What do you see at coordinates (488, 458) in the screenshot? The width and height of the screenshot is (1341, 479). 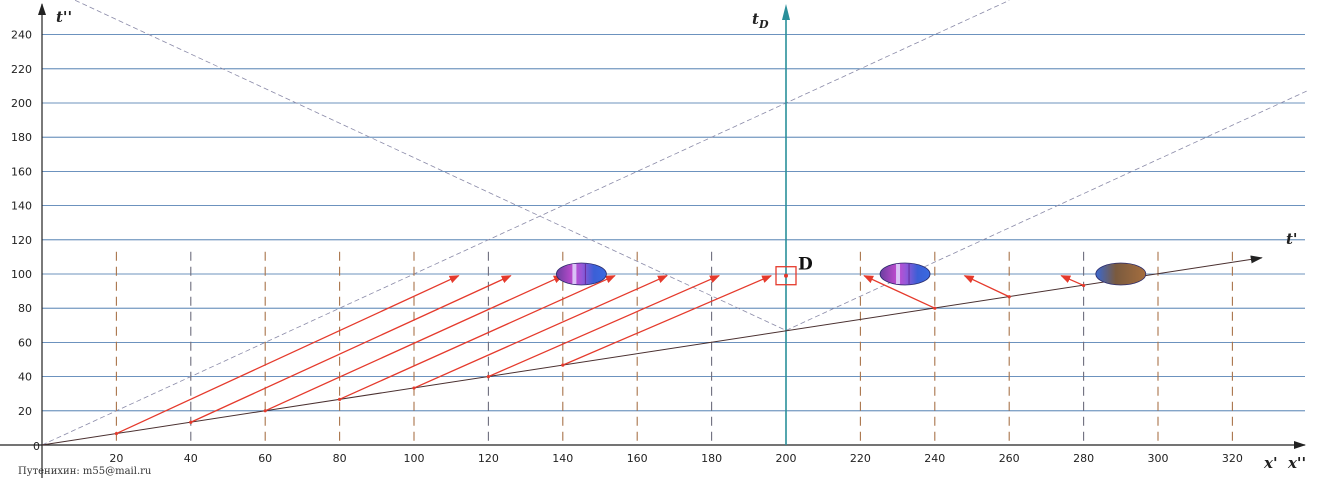 I see `x-tick-120: 120` at bounding box center [488, 458].